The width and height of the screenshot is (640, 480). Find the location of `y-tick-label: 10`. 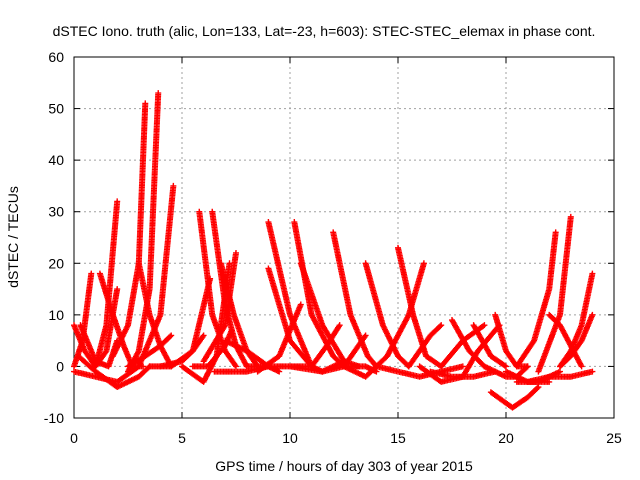

y-tick-label: 10 is located at coordinates (56, 315).